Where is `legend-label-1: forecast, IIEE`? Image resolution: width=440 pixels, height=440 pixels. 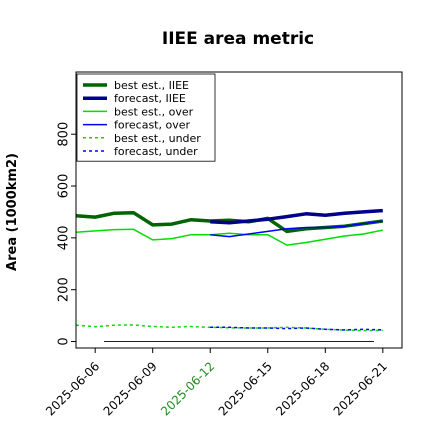 legend-label-1: forecast, IIEE is located at coordinates (150, 98).